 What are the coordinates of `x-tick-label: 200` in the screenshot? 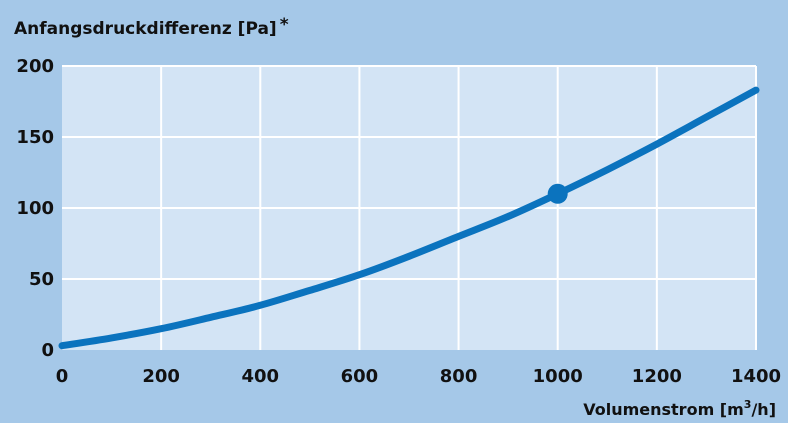 It's located at (161, 376).